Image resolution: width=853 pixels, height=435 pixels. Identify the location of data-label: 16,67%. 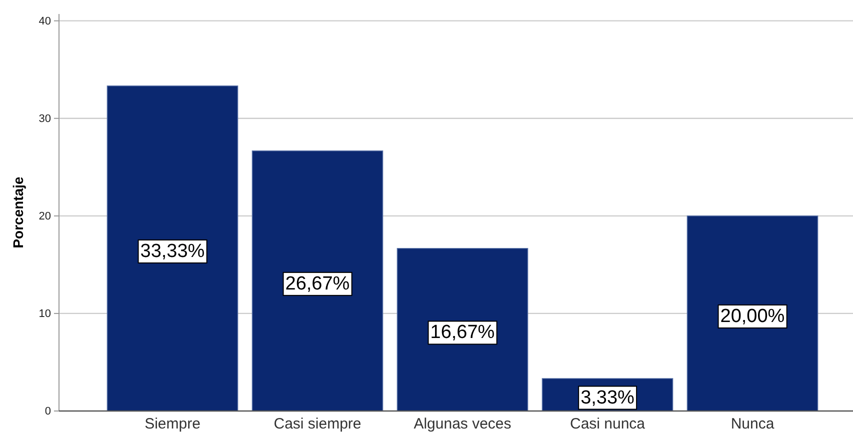
(462, 333).